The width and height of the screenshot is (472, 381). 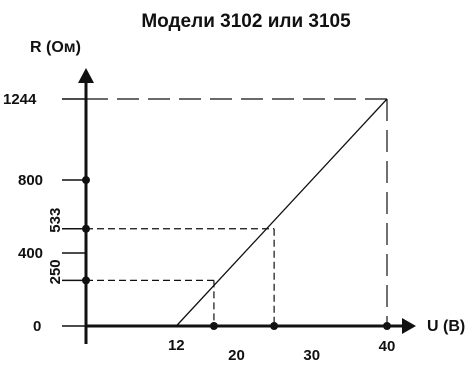 I want to click on y-tick-label: 250, so click(x=55, y=271).